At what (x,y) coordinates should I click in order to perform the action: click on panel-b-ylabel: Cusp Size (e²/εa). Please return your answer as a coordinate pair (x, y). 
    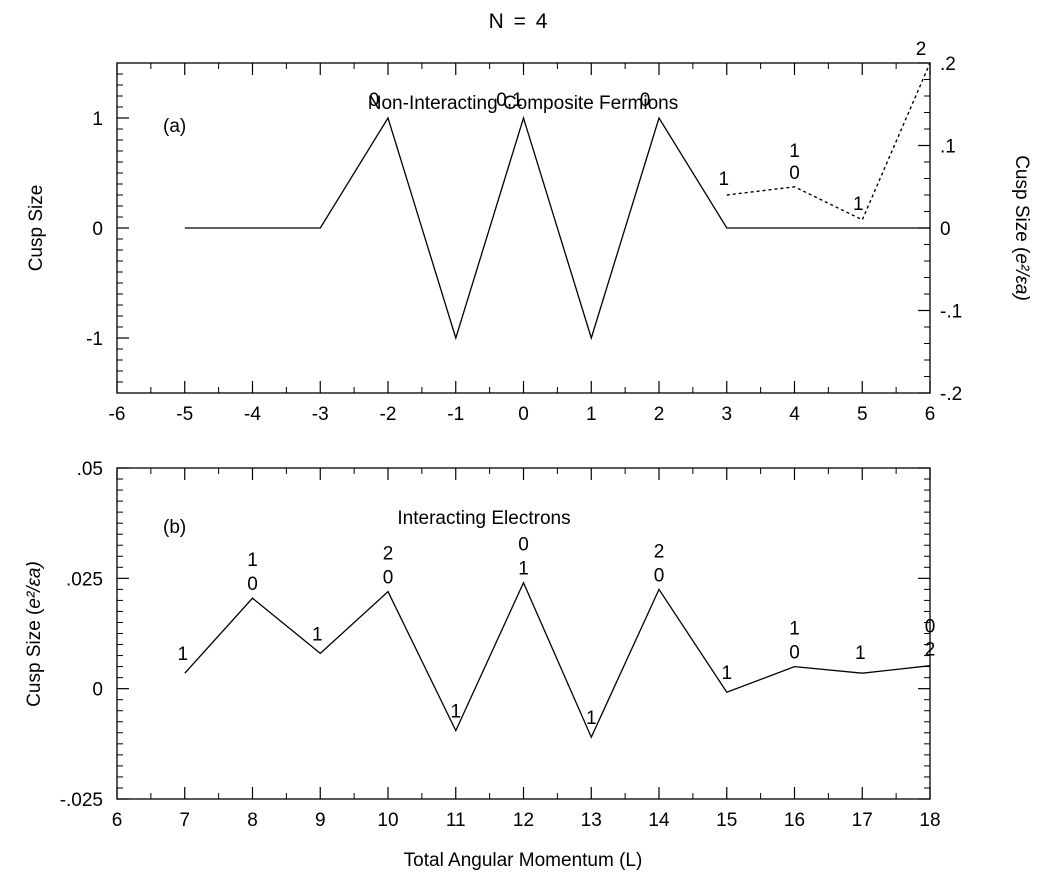
    Looking at the image, I should click on (34, 634).